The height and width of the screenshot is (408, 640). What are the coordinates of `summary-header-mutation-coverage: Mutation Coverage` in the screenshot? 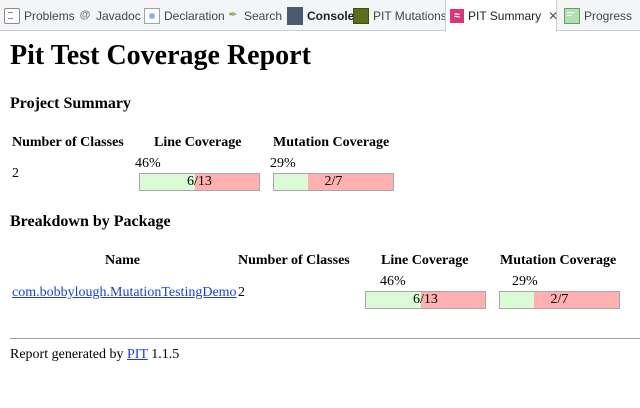 It's located at (331, 142).